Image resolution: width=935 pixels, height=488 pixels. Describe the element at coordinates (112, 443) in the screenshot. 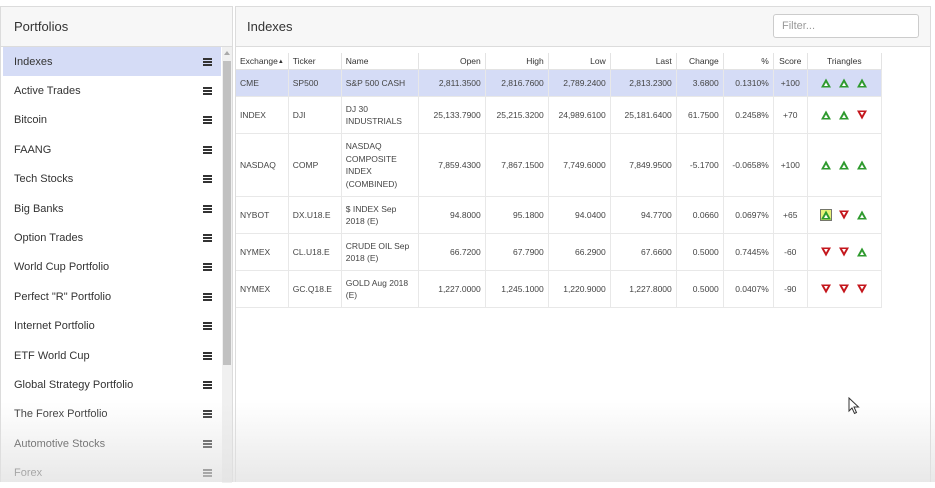

I see `portfolio-item: Automotive Stocks` at that location.